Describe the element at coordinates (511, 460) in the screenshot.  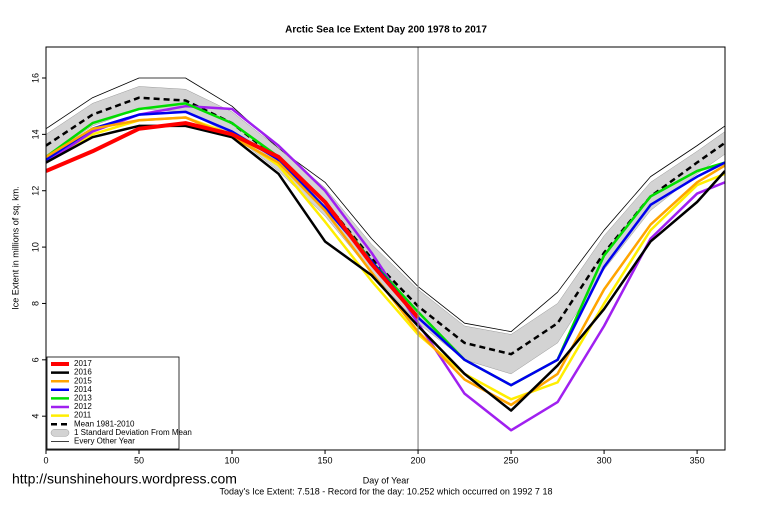
I see `x-tick-label: 250` at that location.